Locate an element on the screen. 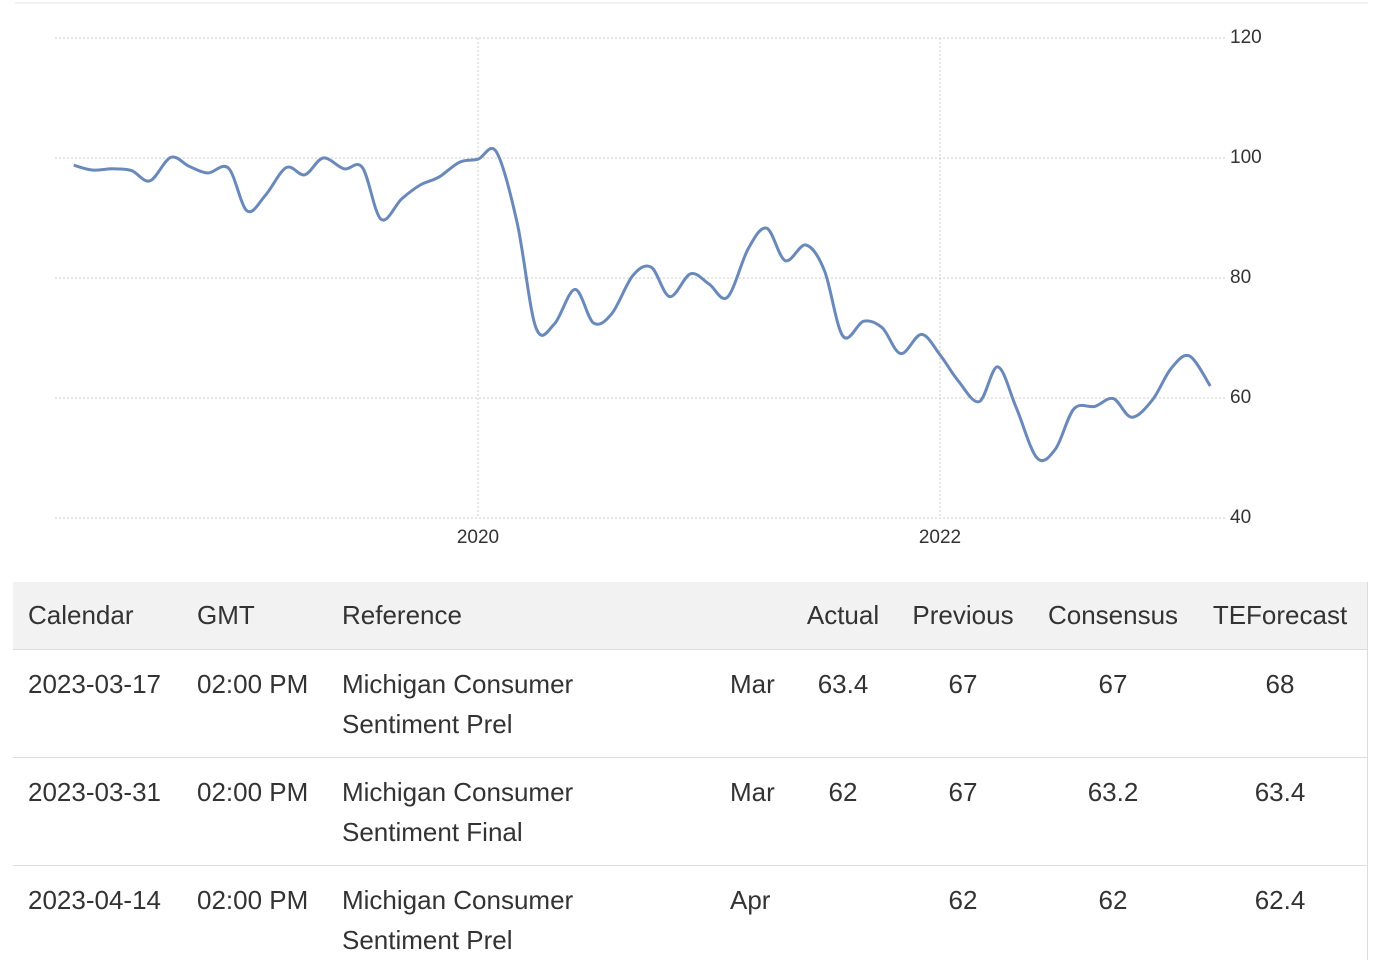 The height and width of the screenshot is (960, 1382). y-tick-label: 80 is located at coordinates (1240, 277).